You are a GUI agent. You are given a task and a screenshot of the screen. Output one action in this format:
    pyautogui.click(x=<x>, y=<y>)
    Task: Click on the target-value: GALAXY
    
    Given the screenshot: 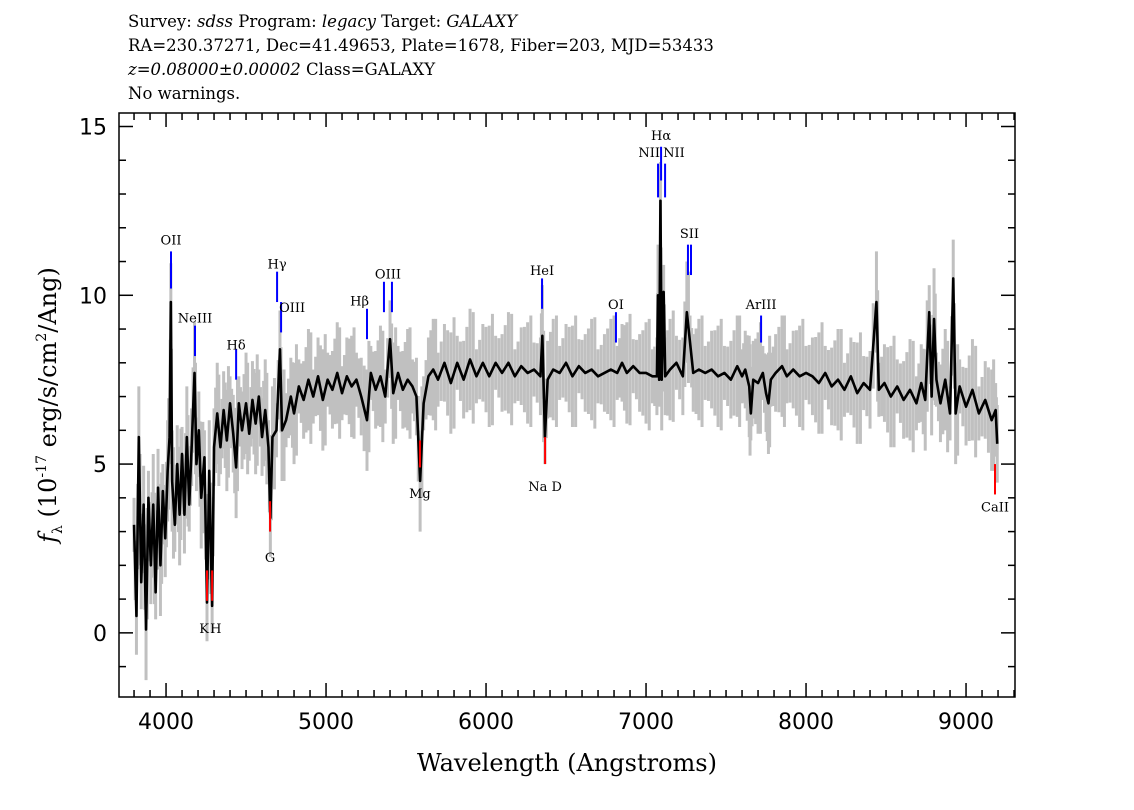 What is the action you would take?
    pyautogui.click(x=481, y=21)
    